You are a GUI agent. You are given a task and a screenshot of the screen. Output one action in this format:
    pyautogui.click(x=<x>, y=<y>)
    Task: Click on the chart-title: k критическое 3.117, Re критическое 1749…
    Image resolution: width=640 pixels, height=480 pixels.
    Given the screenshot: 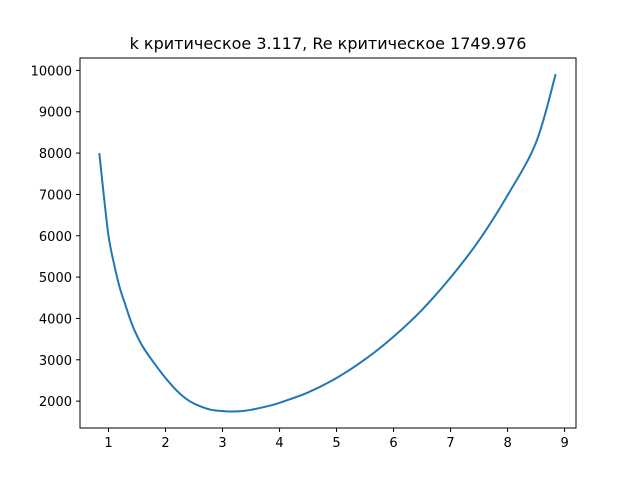 What is the action you would take?
    pyautogui.click(x=328, y=43)
    